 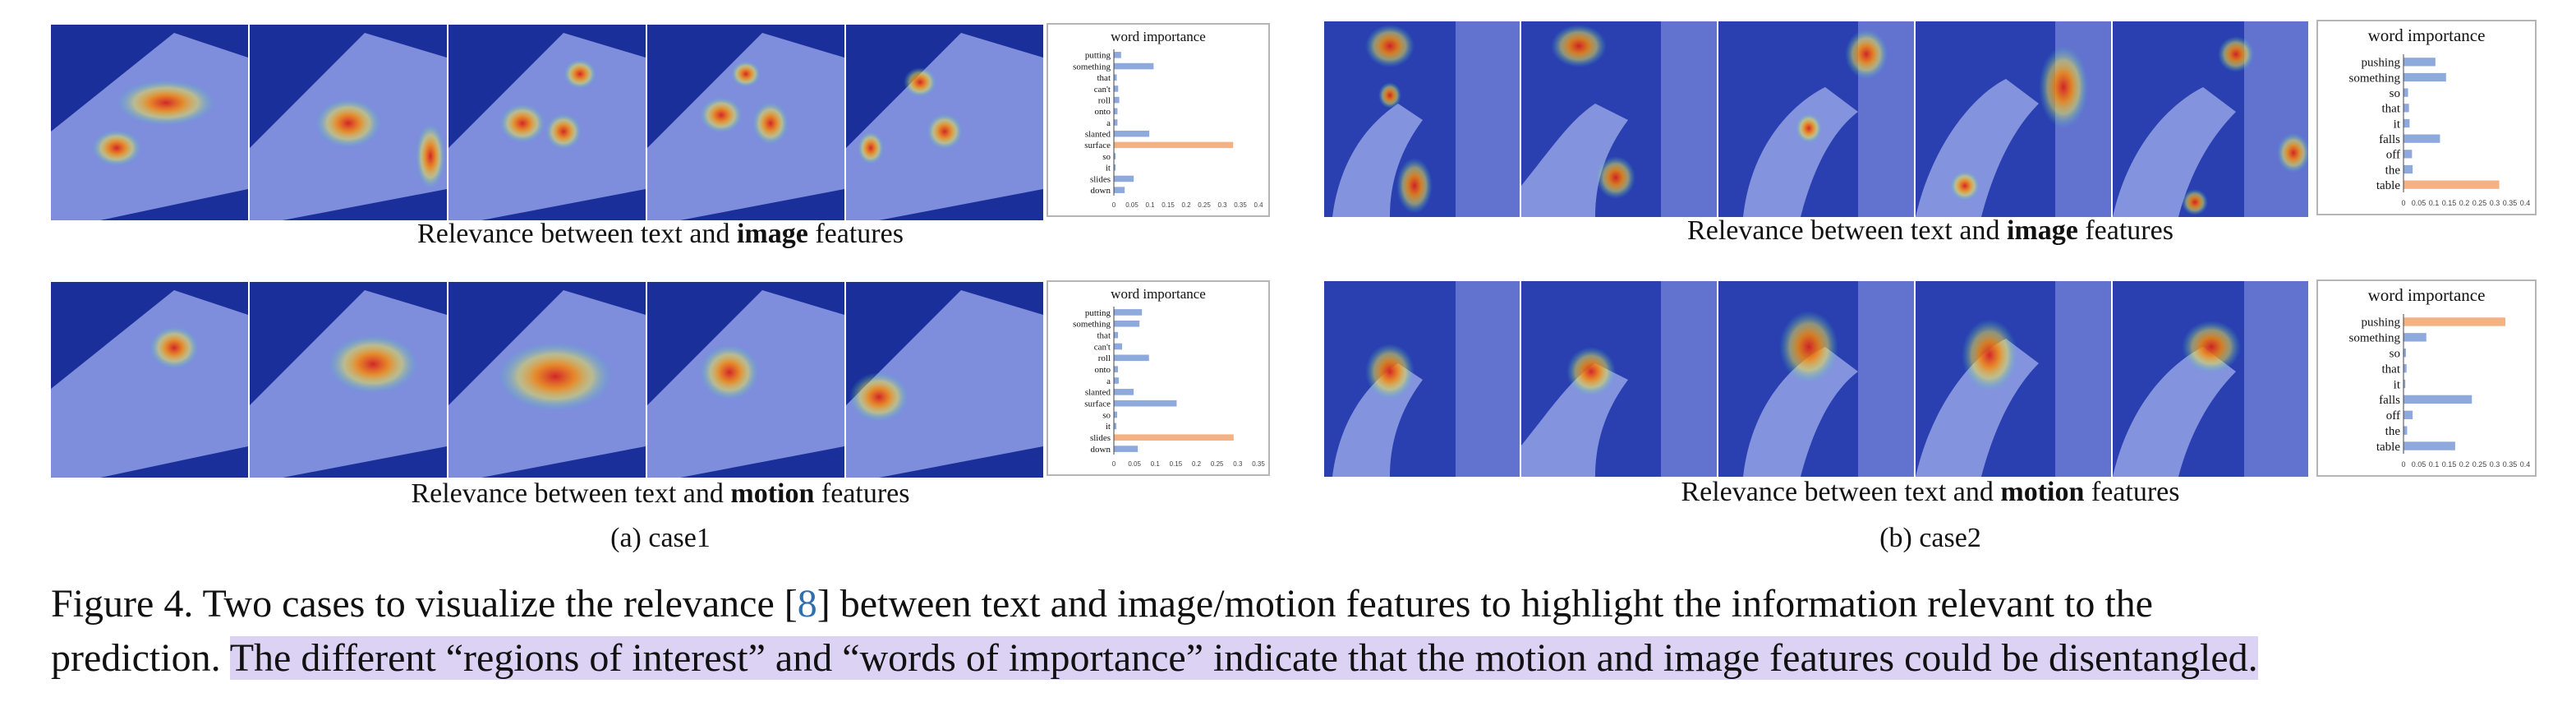 What do you see at coordinates (1097, 145) in the screenshot?
I see `category-label: surface` at bounding box center [1097, 145].